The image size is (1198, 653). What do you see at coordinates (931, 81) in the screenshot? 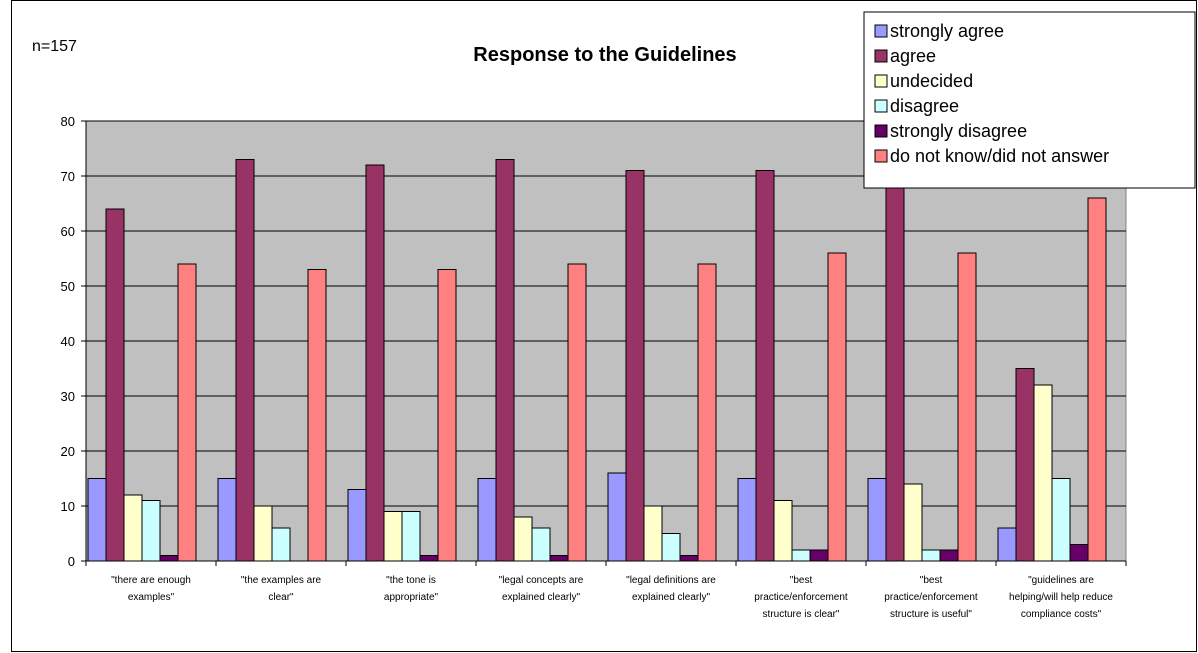
I see `legend-label: undecided` at bounding box center [931, 81].